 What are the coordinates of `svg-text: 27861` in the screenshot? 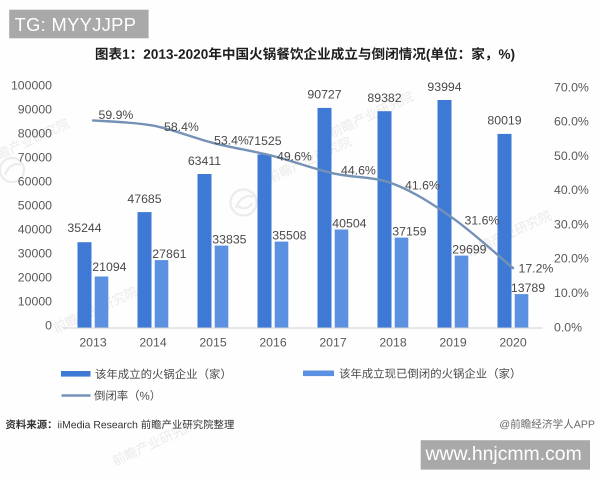 It's located at (169, 254).